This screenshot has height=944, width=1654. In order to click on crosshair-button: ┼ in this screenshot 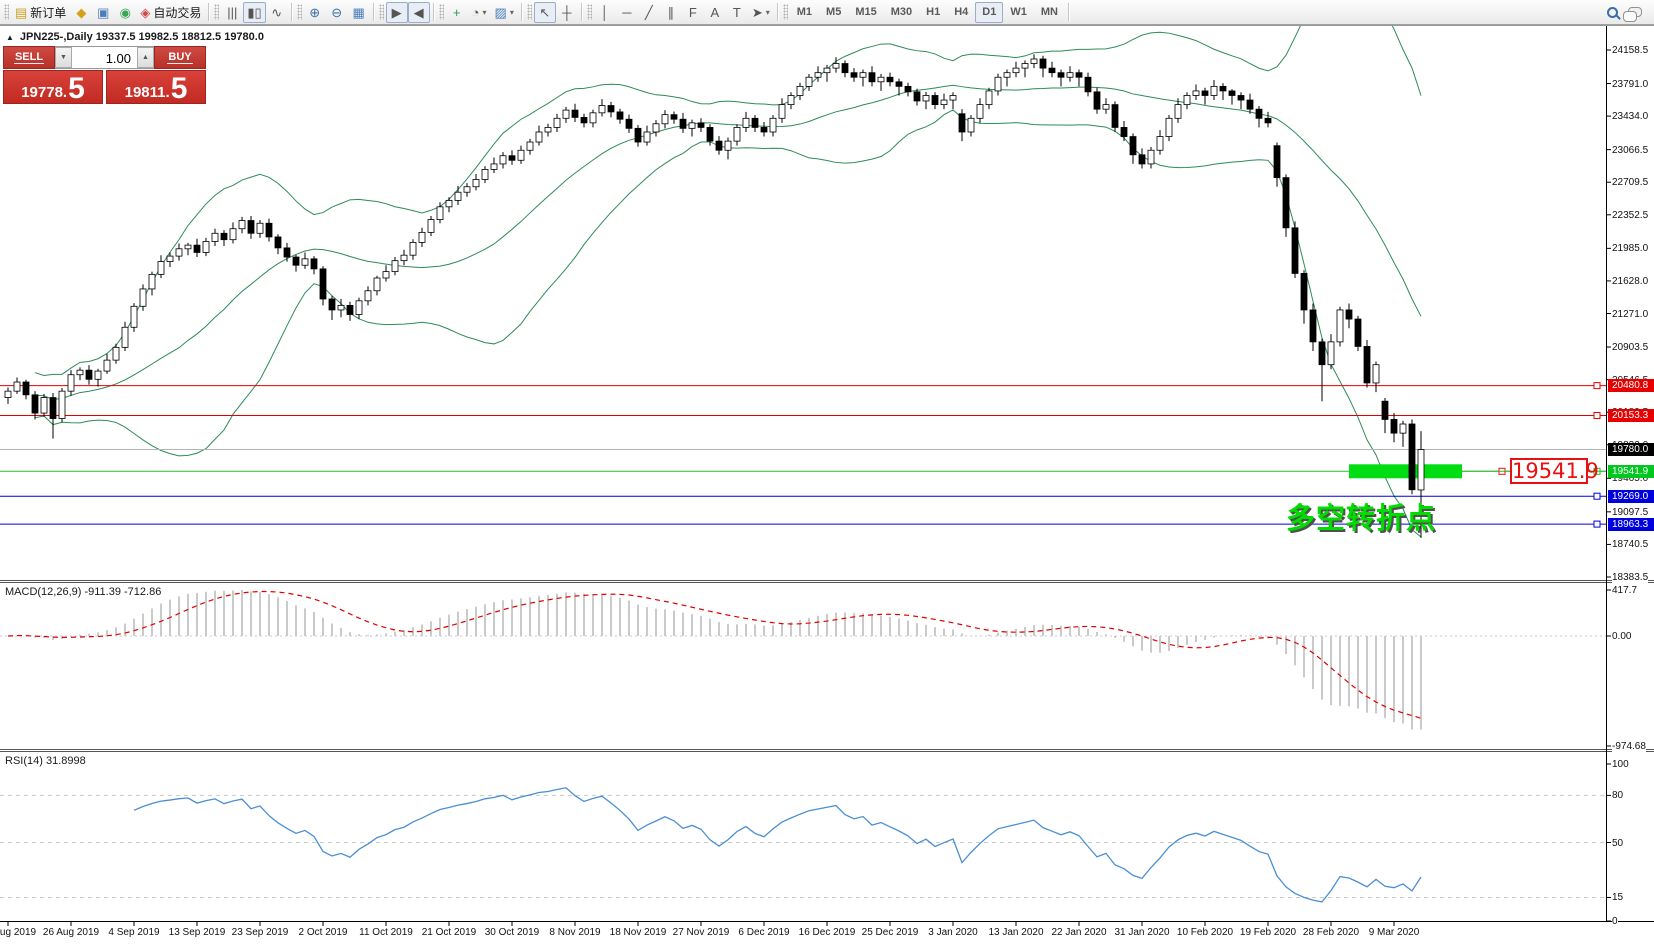, I will do `click(567, 12)`.